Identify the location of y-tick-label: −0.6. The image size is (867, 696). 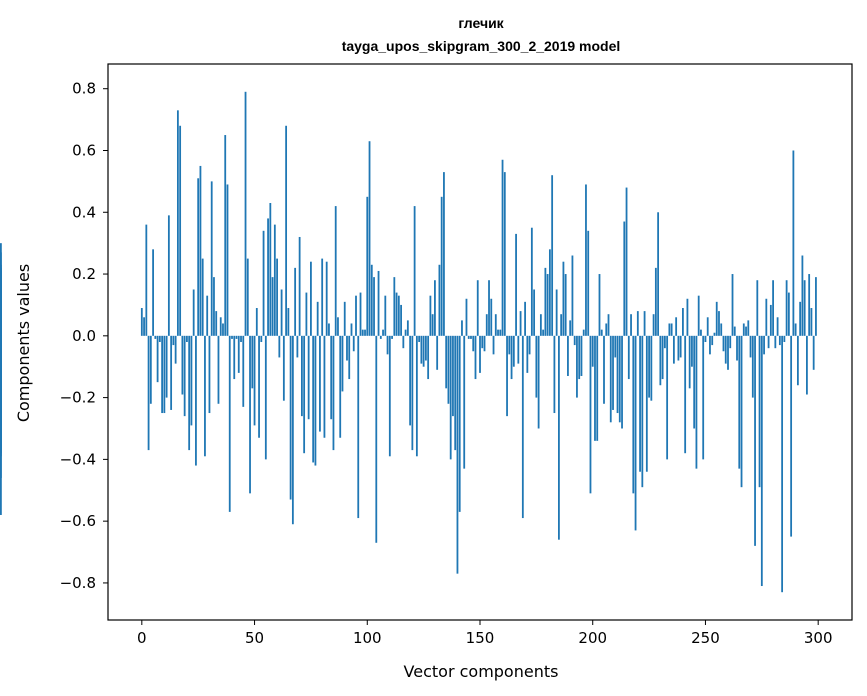
(78, 521).